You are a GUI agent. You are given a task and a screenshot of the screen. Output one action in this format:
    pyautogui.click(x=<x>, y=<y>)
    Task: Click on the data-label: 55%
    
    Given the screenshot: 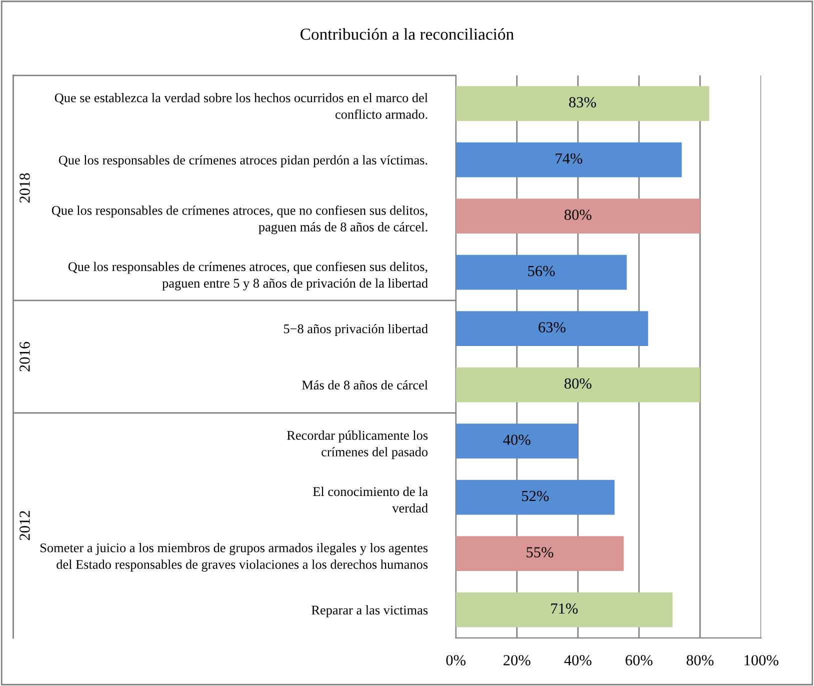 What is the action you would take?
    pyautogui.click(x=540, y=552)
    